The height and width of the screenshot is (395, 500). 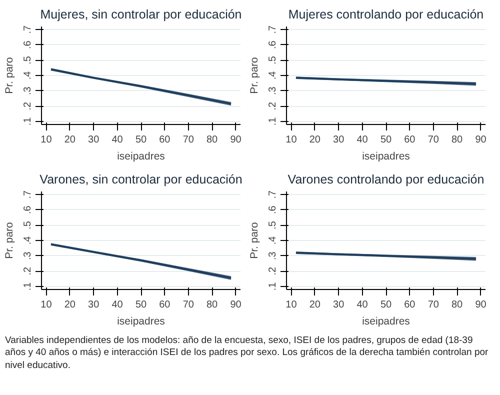 I want to click on chart-title: Mujeres controlando por educación, so click(x=386, y=15).